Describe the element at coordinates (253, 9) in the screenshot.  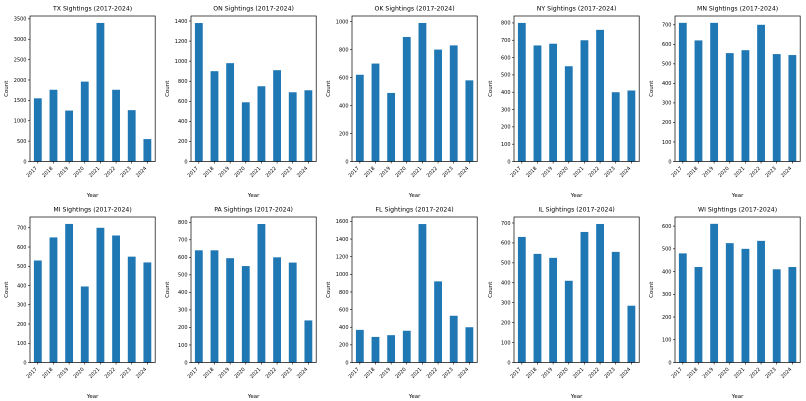
I see `chart-title: ON Sightings (2017-2024)` at that location.